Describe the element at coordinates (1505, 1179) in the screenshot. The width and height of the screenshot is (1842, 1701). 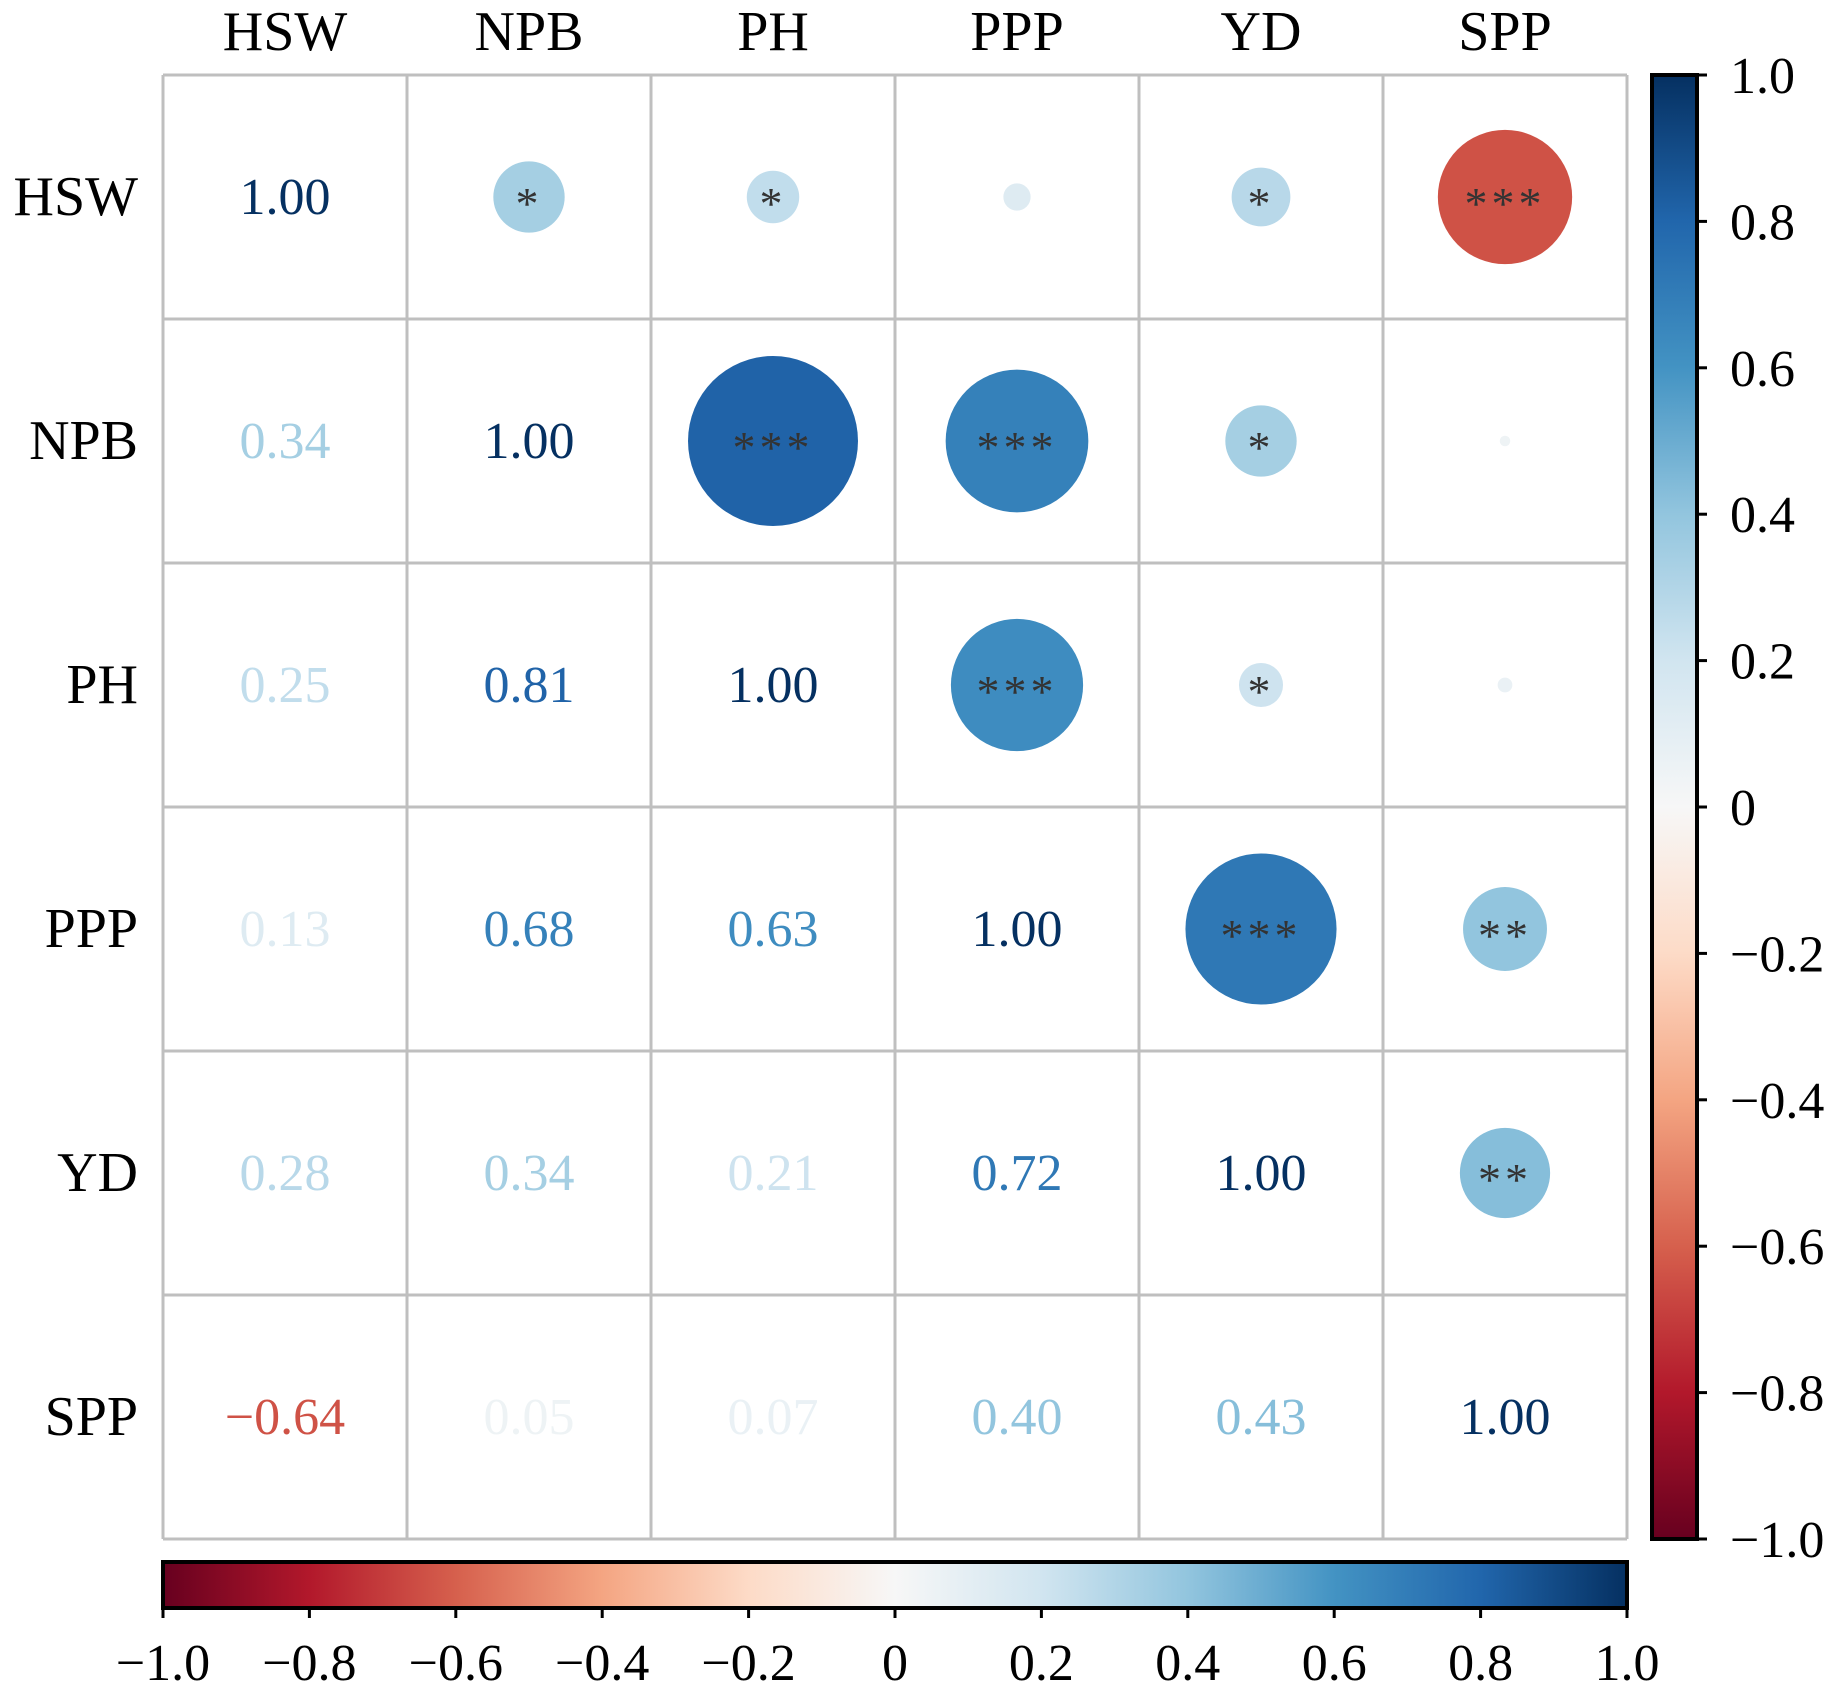
I see `significance-stars: **` at that location.